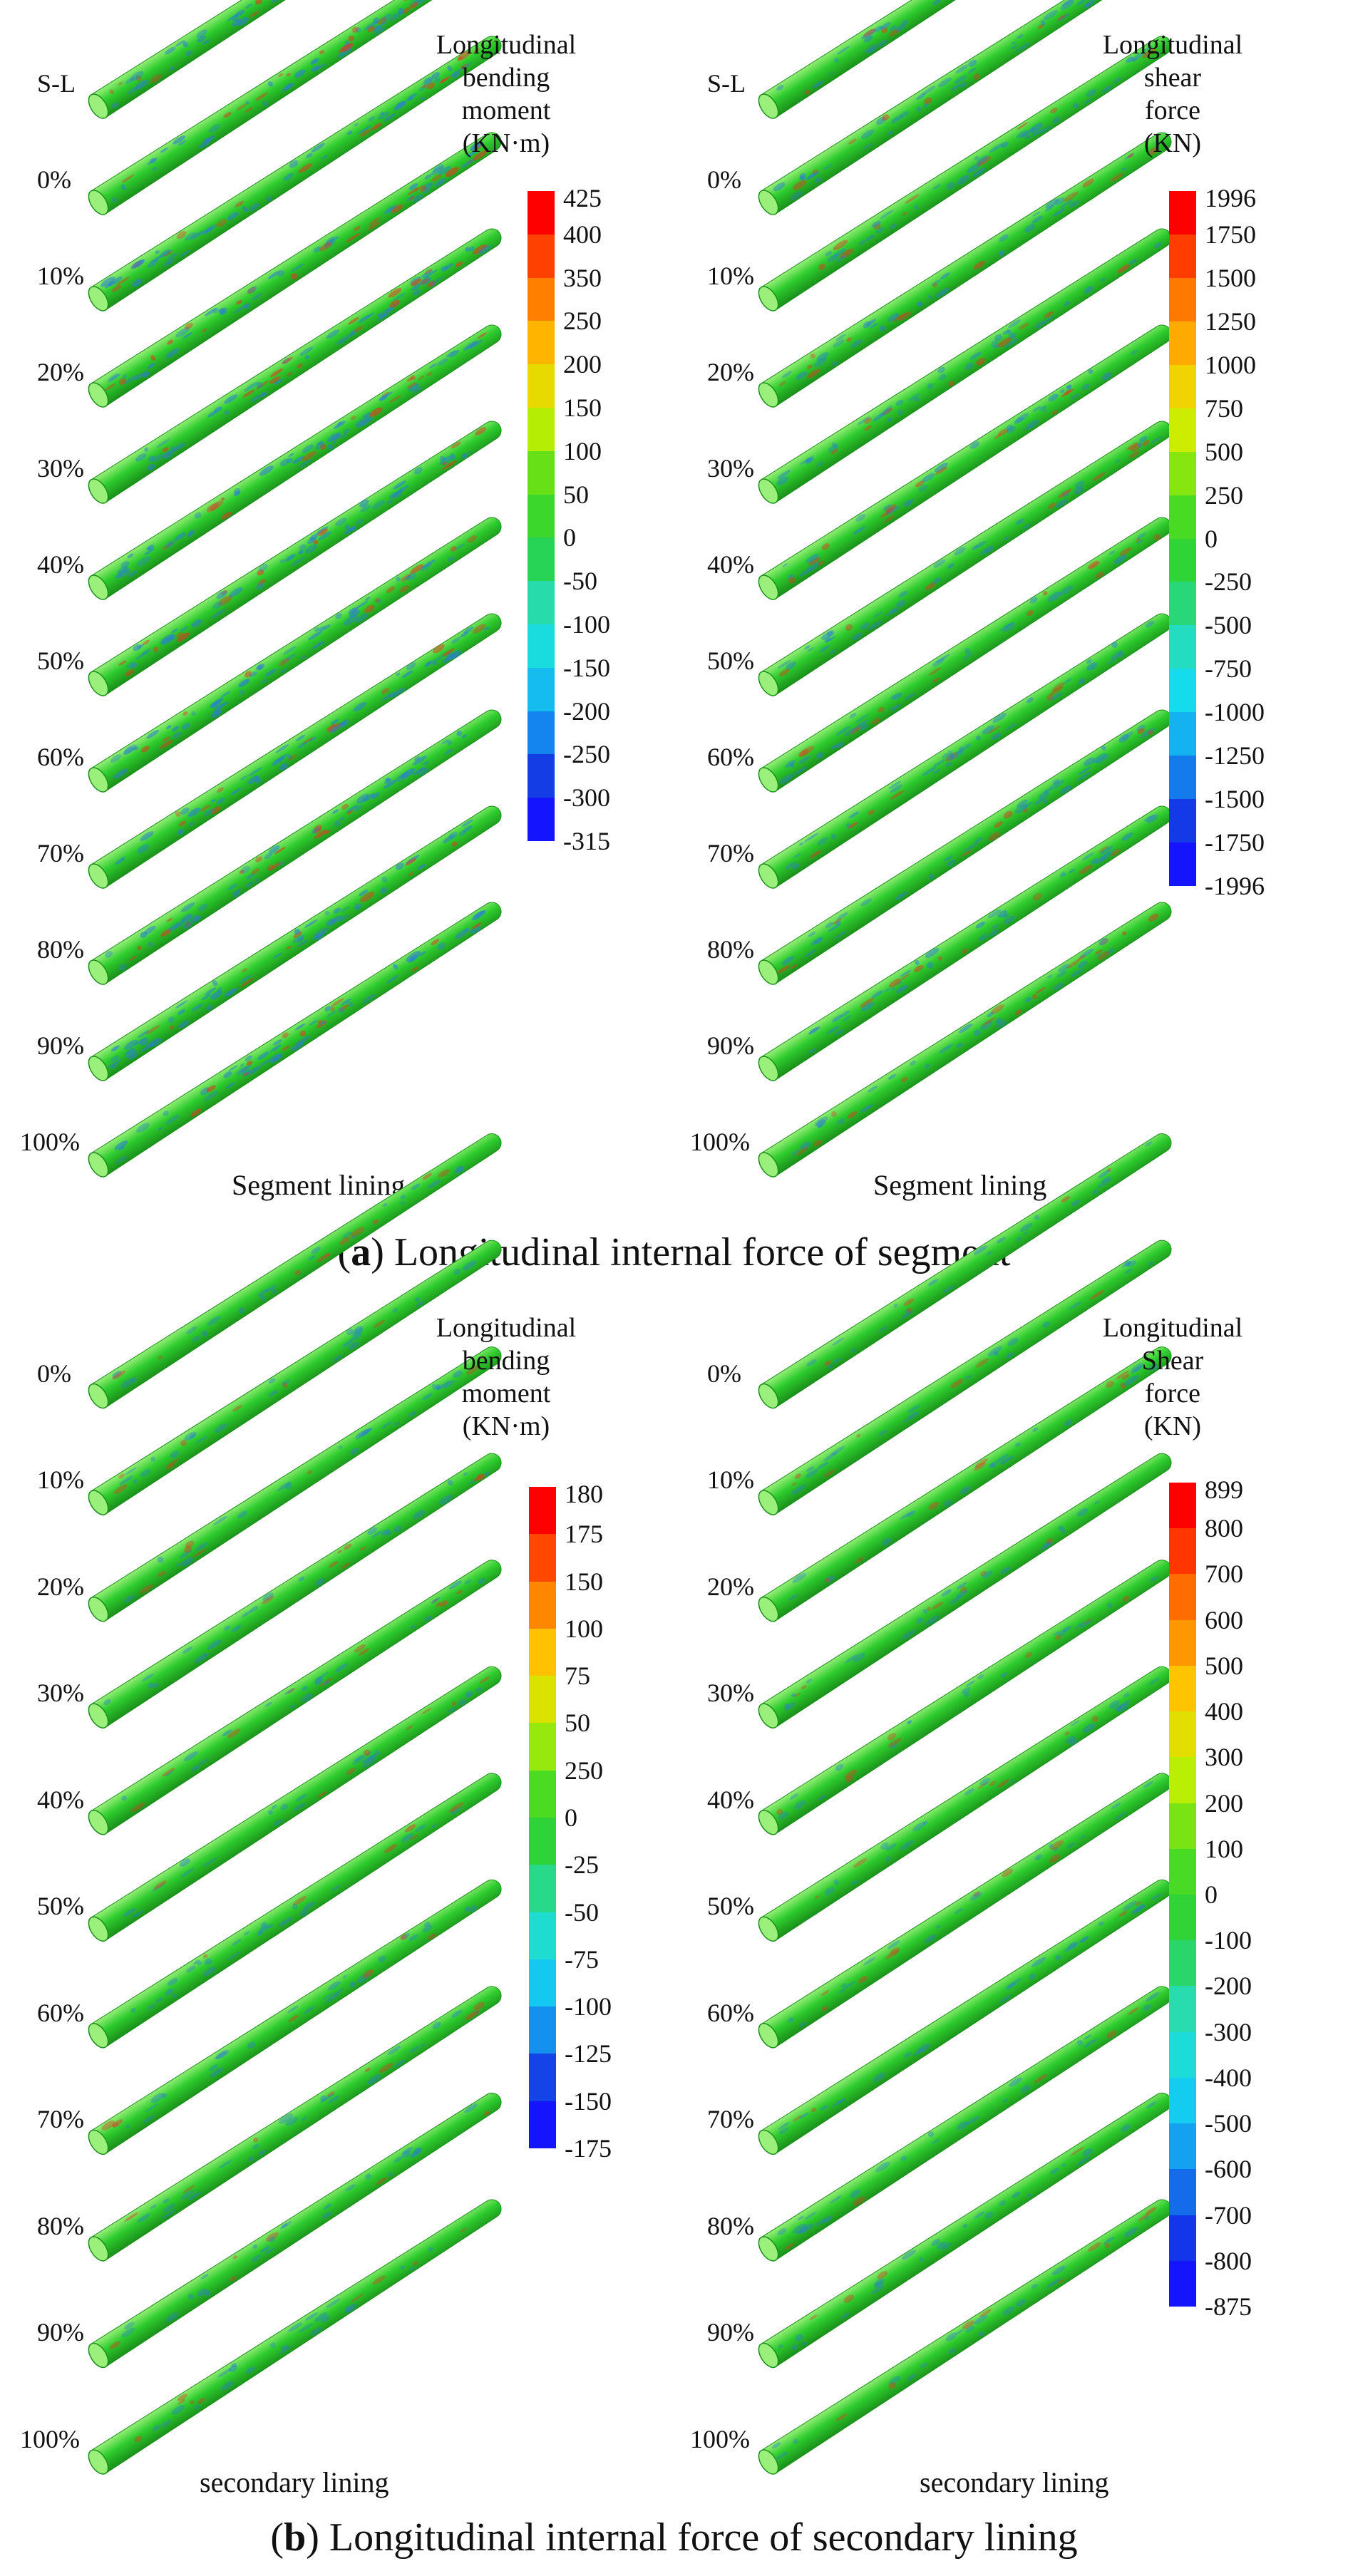 This screenshot has height=2576, width=1348. Describe the element at coordinates (730, 853) in the screenshot. I see `row-label: 70%` at that location.